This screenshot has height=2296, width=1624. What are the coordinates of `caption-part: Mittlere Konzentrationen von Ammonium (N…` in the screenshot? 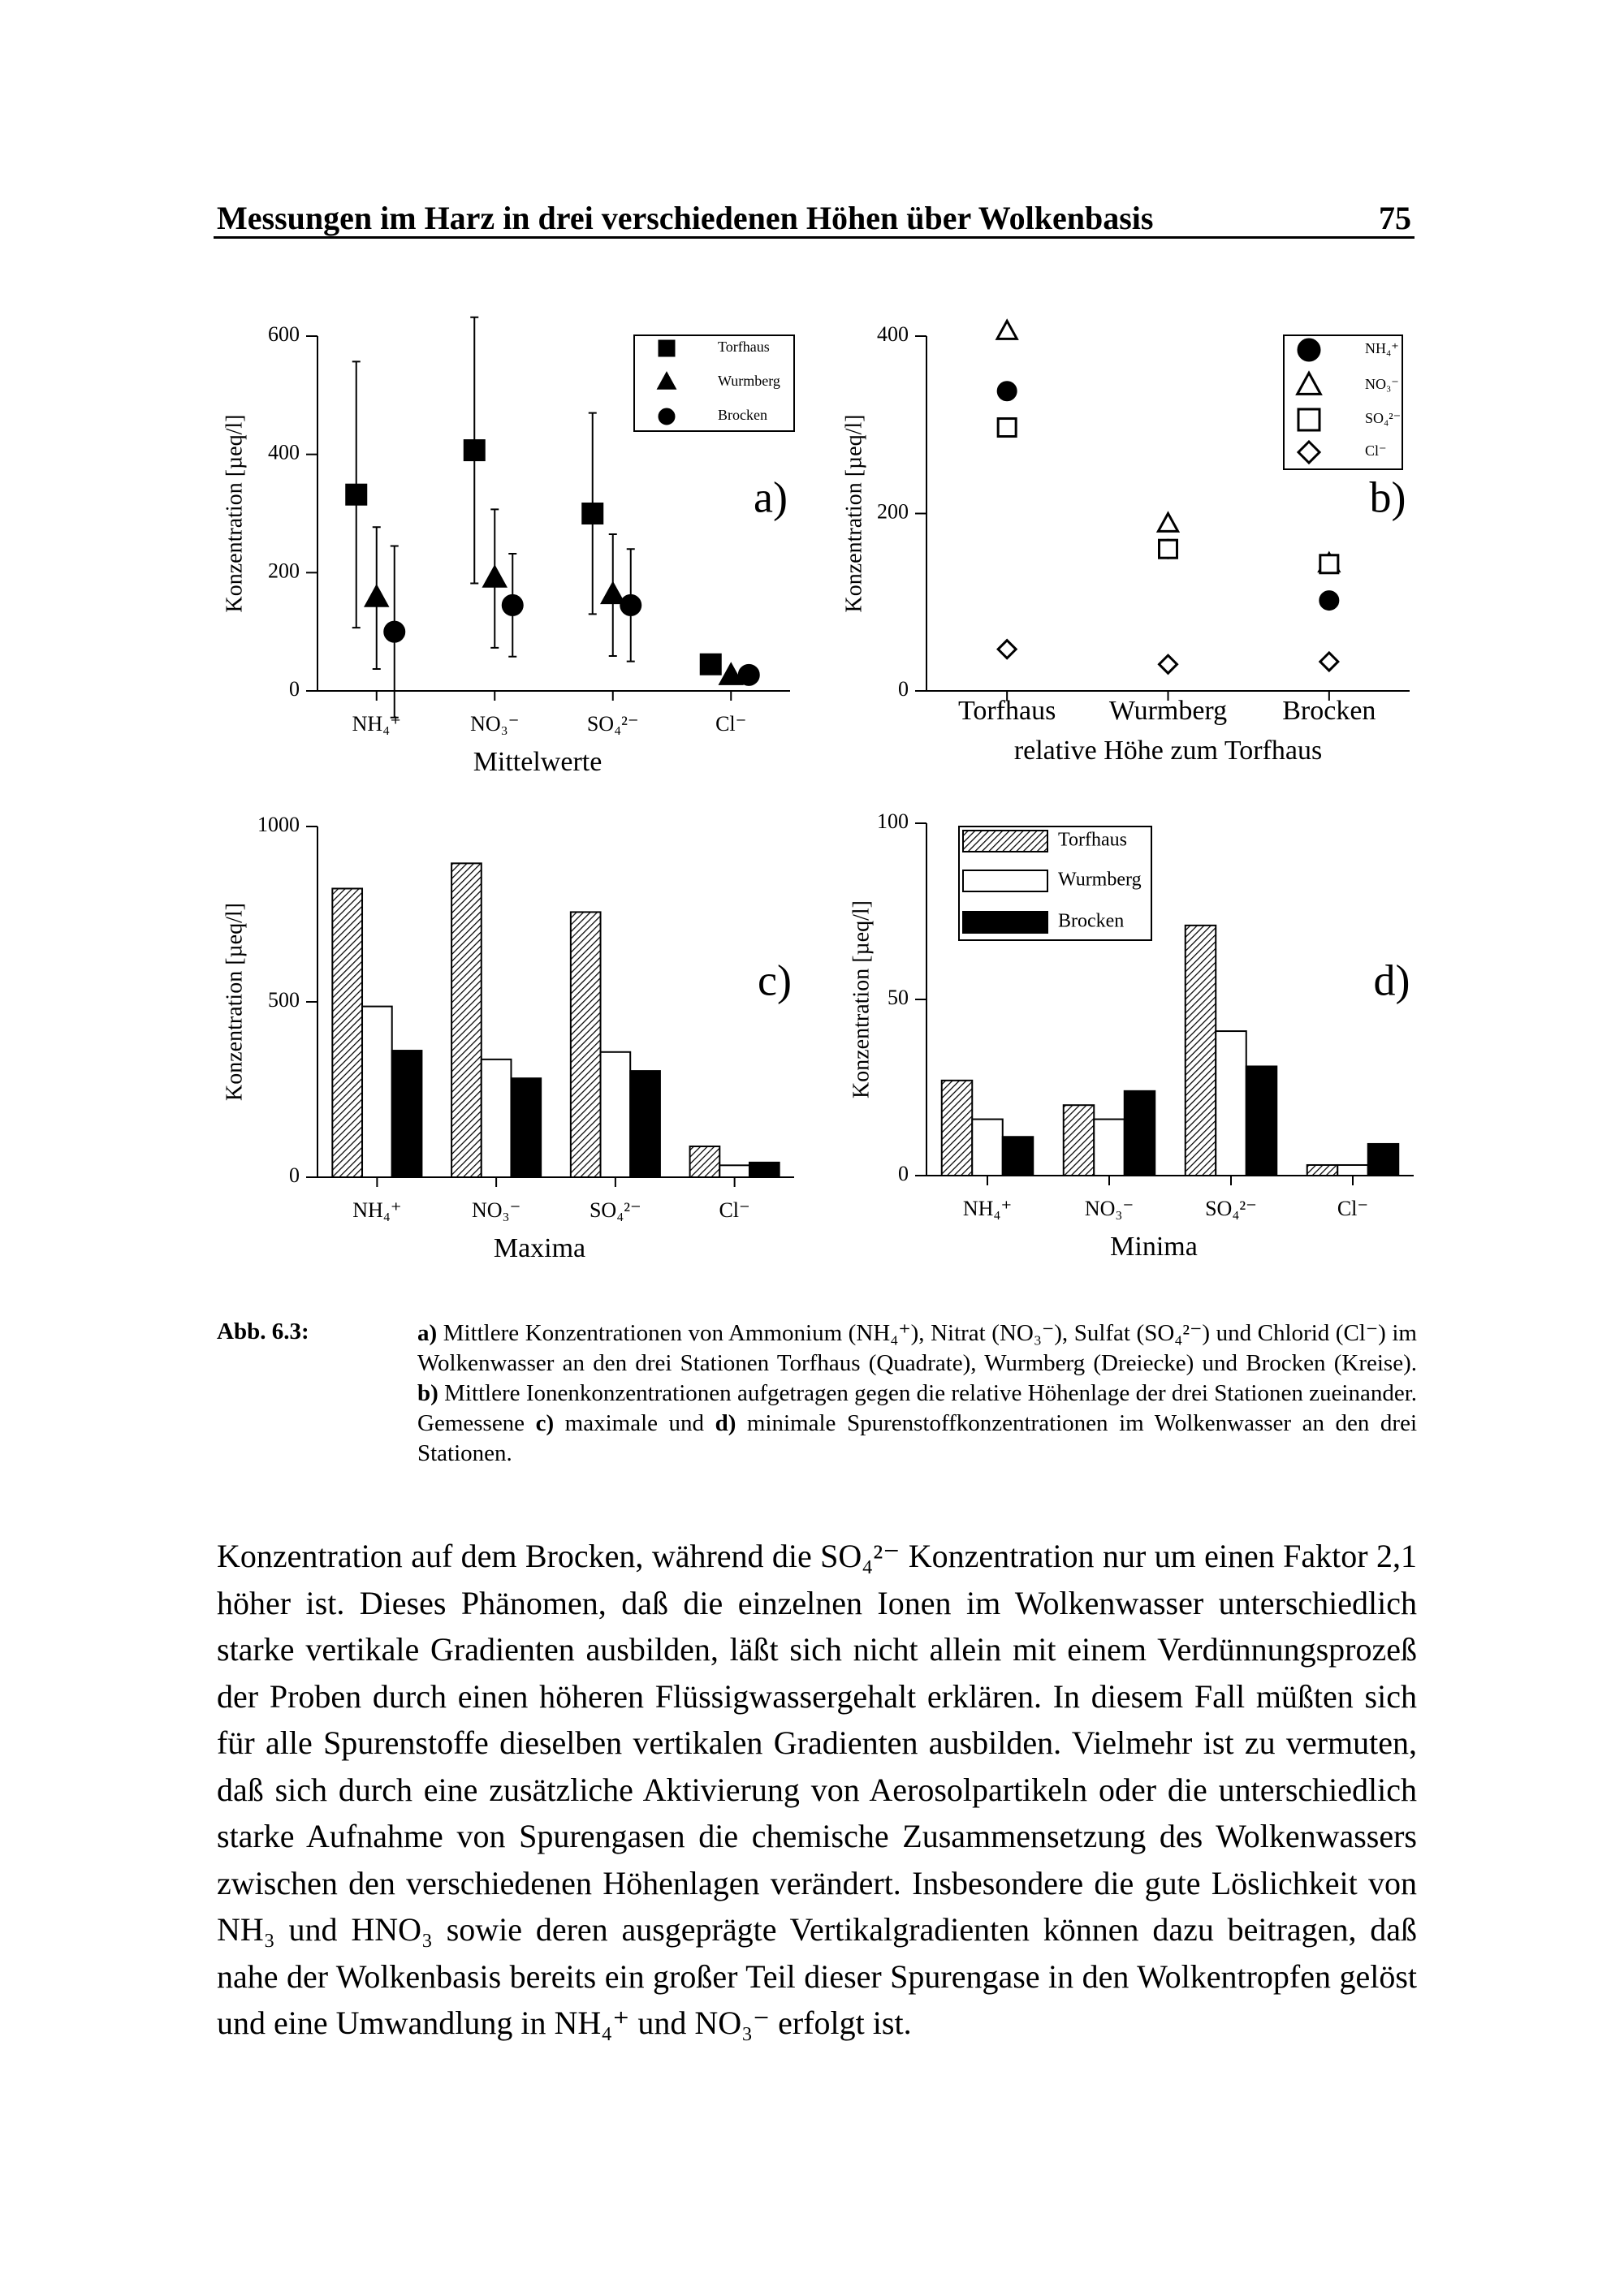 It's located at (917, 1348).